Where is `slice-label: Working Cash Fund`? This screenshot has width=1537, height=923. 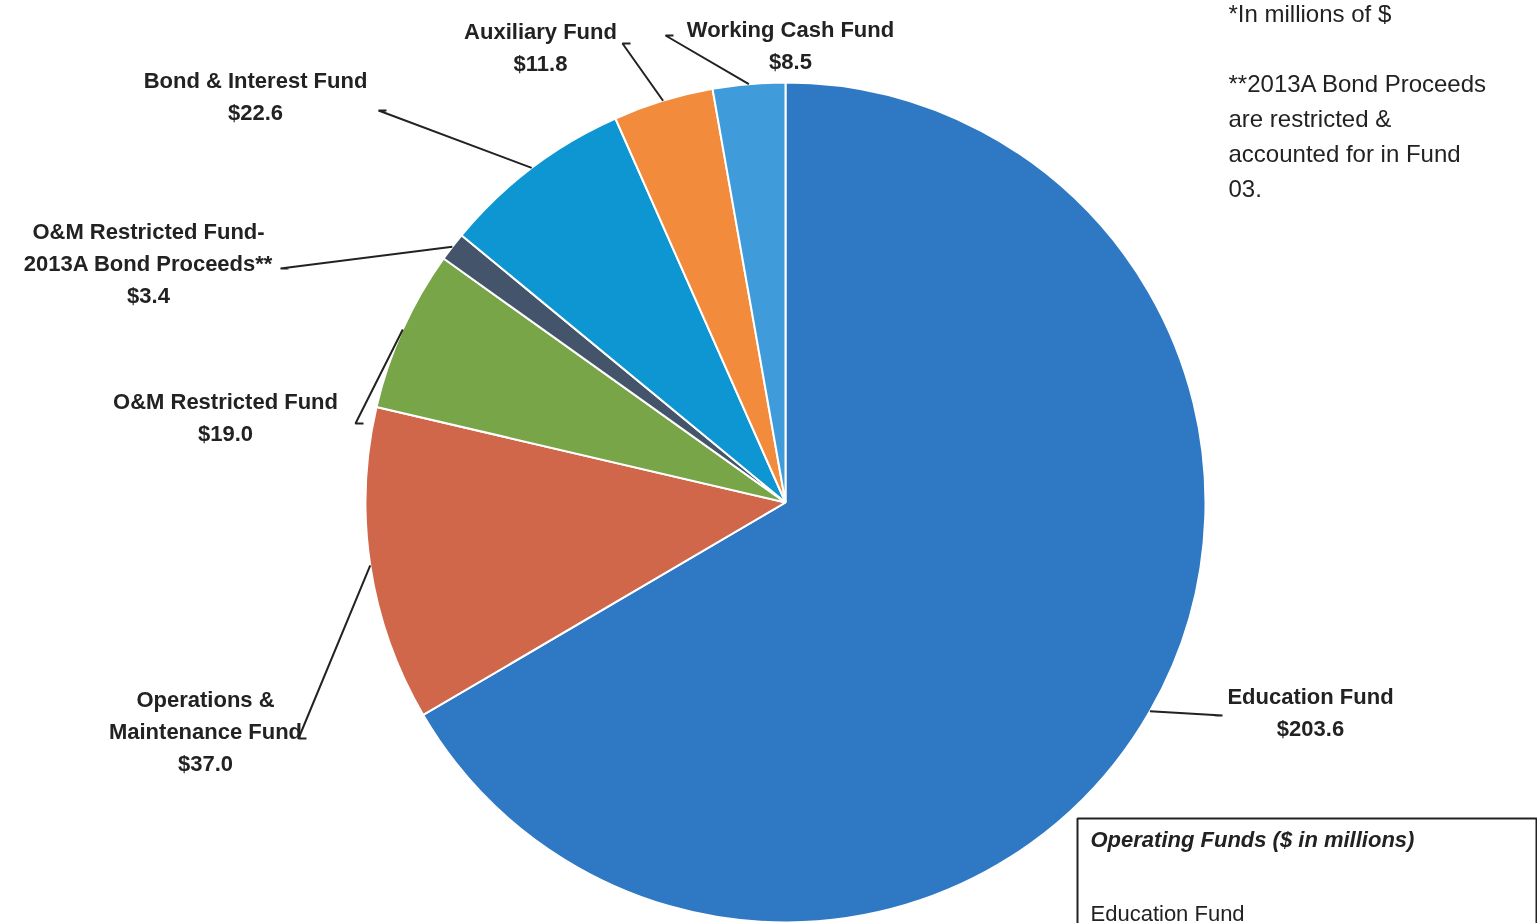 slice-label: Working Cash Fund is located at coordinates (790, 29).